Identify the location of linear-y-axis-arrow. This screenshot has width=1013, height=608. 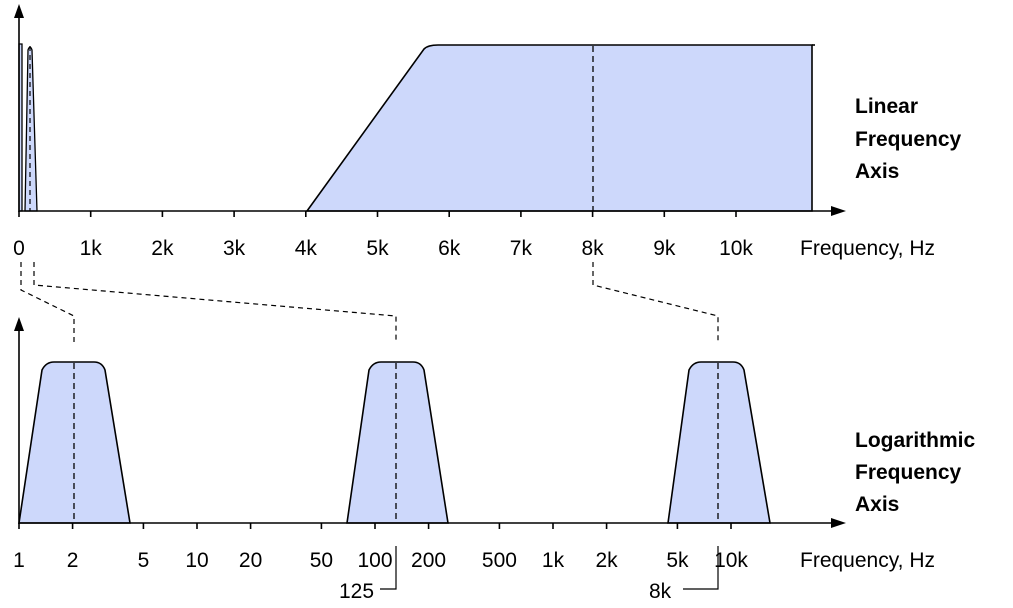
(19, 11).